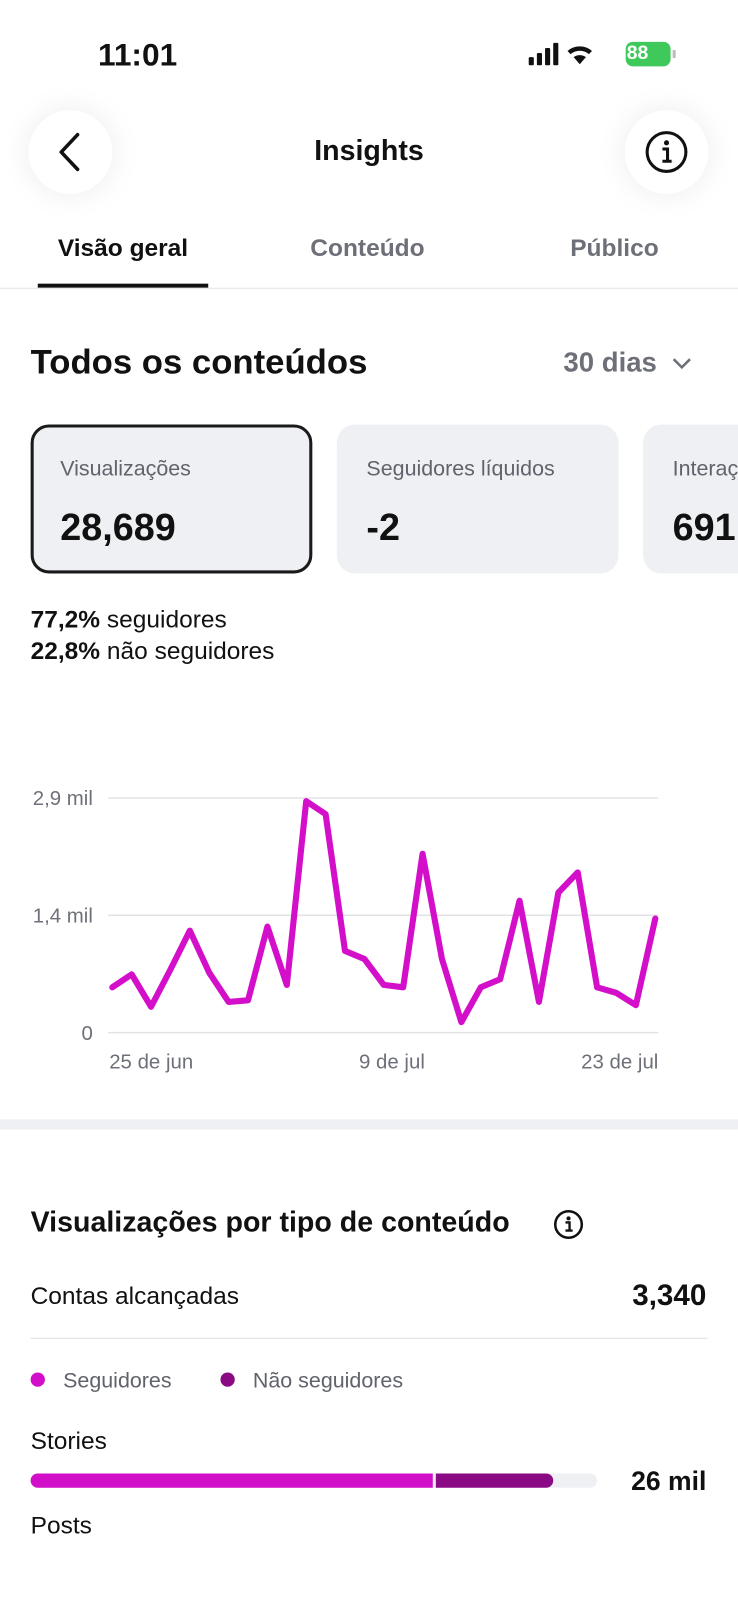  Describe the element at coordinates (65, 651) in the screenshot. I see `audience-pct: 22,8%` at that location.